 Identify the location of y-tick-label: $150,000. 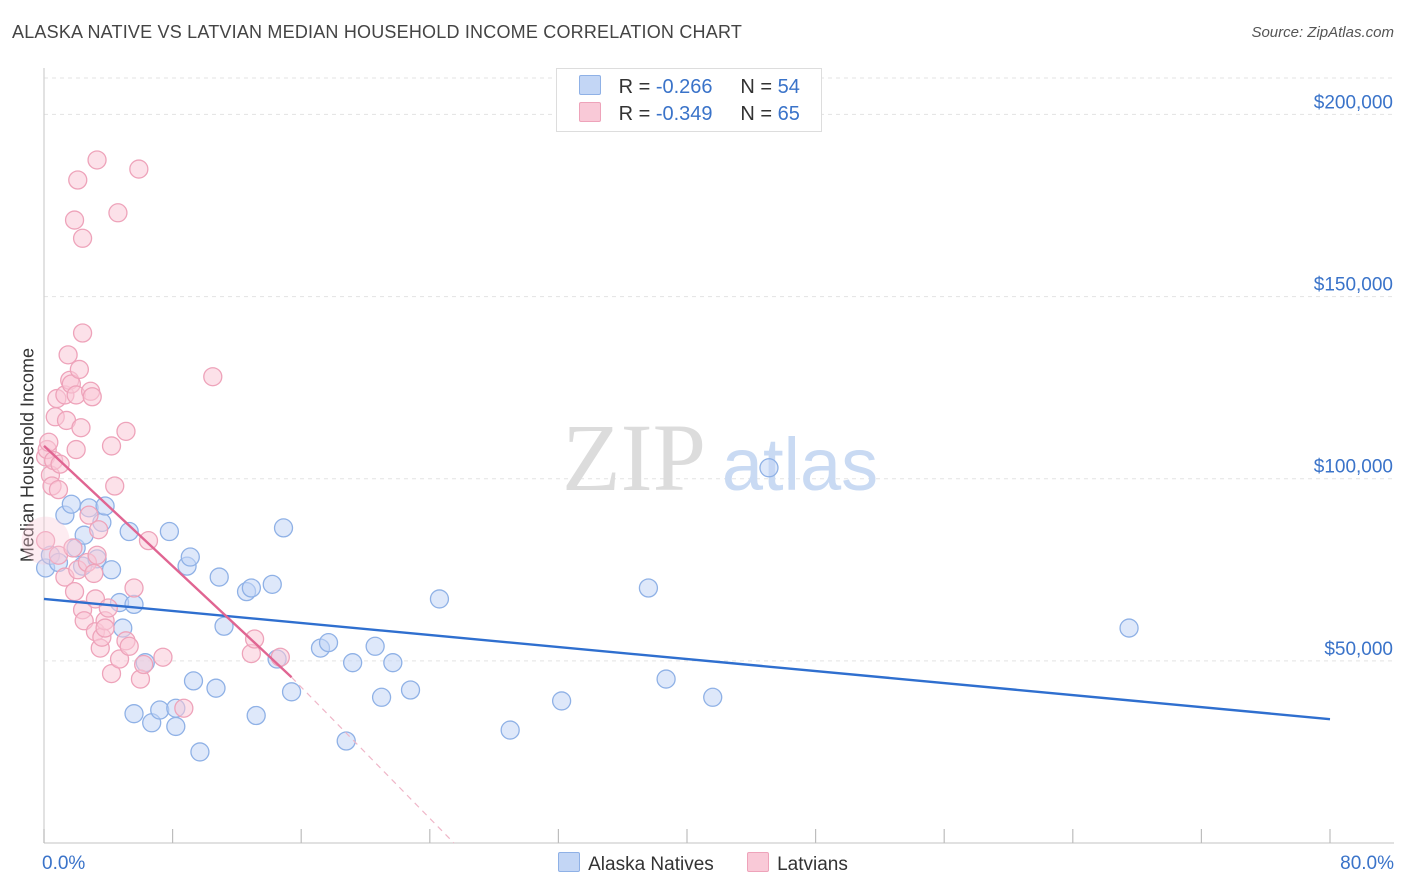
(1353, 285).